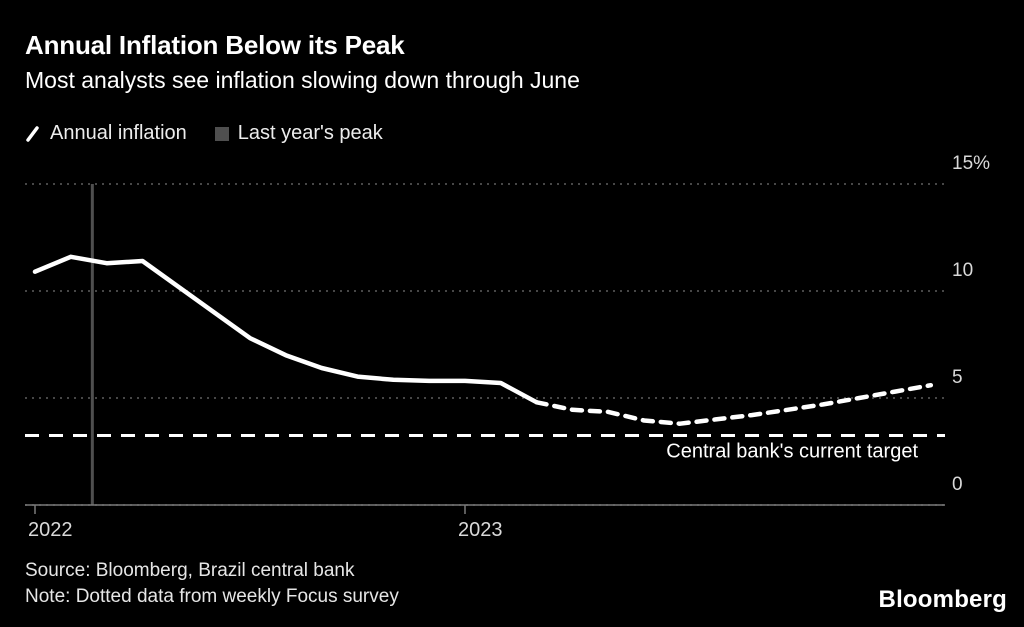 This screenshot has width=1024, height=627. Describe the element at coordinates (310, 133) in the screenshot. I see `legend-label: Last year's peak` at that location.